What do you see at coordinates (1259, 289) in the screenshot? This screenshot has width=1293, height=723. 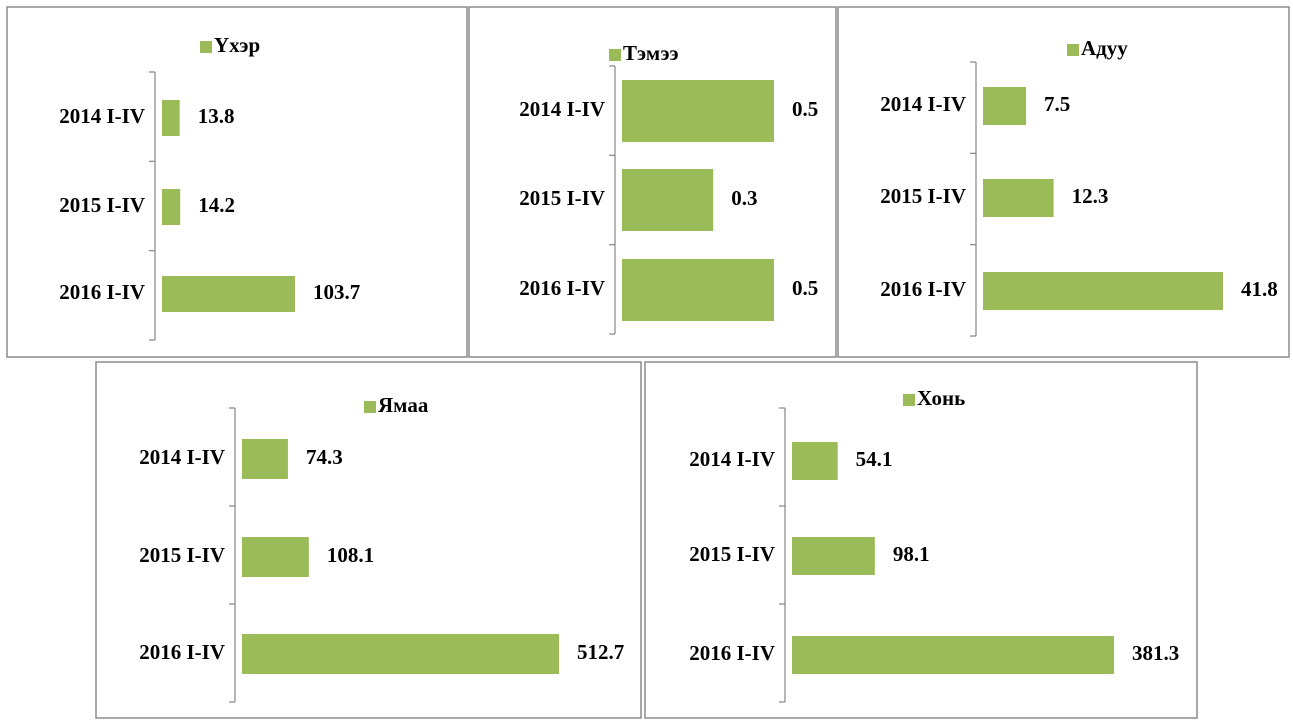 I see `value-label: 41.8` at bounding box center [1259, 289].